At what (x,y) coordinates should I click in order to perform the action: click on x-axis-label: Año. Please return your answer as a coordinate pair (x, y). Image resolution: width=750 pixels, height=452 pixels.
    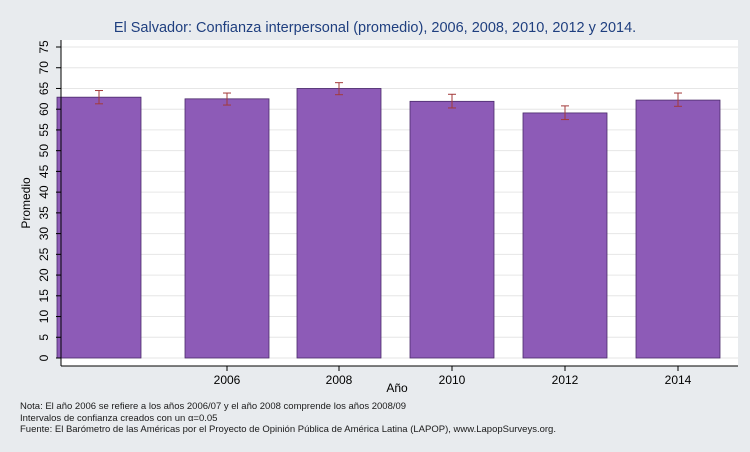
    Looking at the image, I should click on (397, 388).